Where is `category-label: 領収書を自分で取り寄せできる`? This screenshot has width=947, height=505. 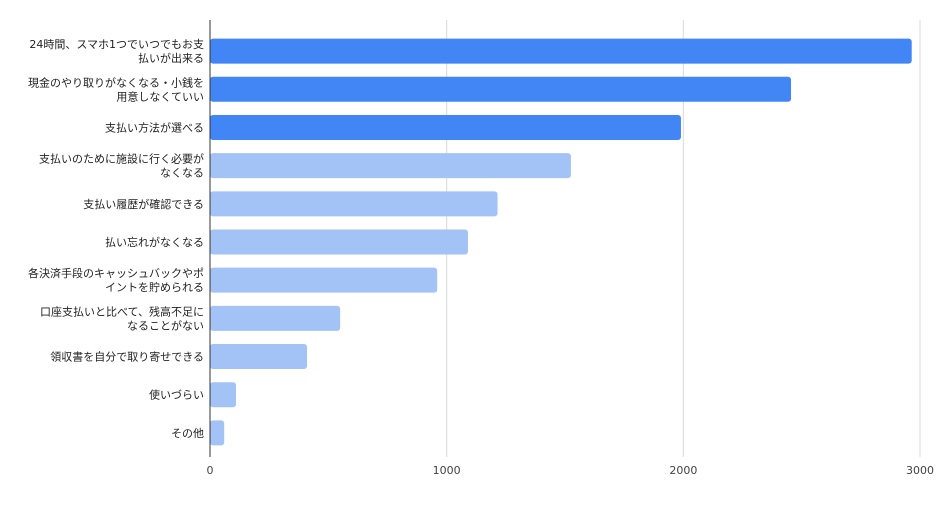
category-label: 領収書を自分で取り寄せできる is located at coordinates (127, 357).